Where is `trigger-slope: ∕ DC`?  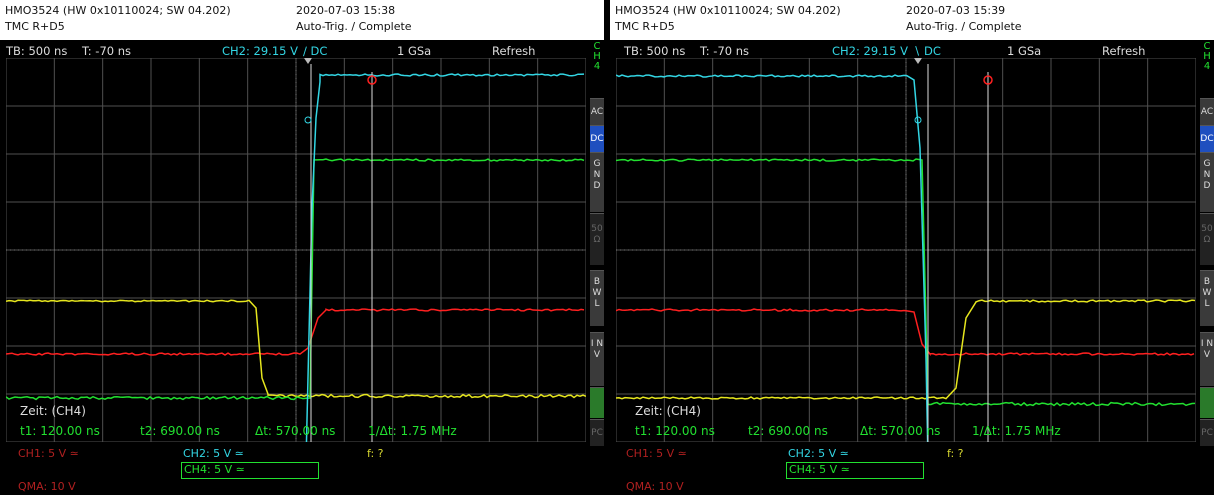 trigger-slope: ∕ DC is located at coordinates (315, 51).